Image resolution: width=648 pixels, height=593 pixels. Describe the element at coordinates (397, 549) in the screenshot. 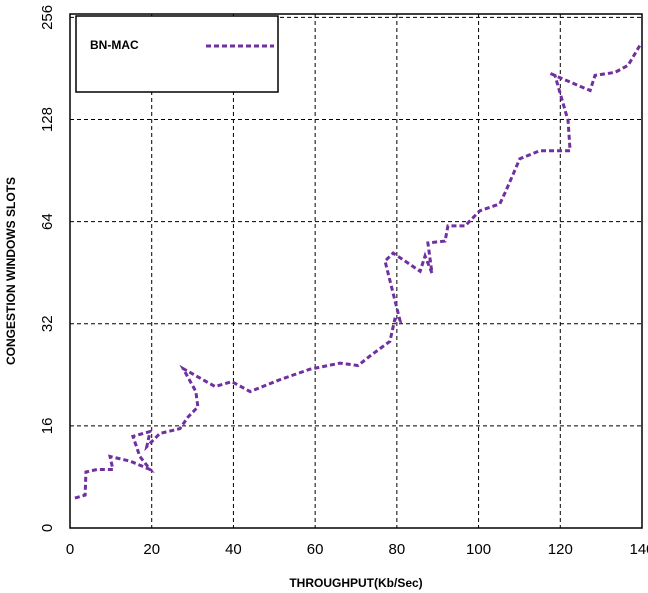

I see `x-tick-label: 80` at that location.